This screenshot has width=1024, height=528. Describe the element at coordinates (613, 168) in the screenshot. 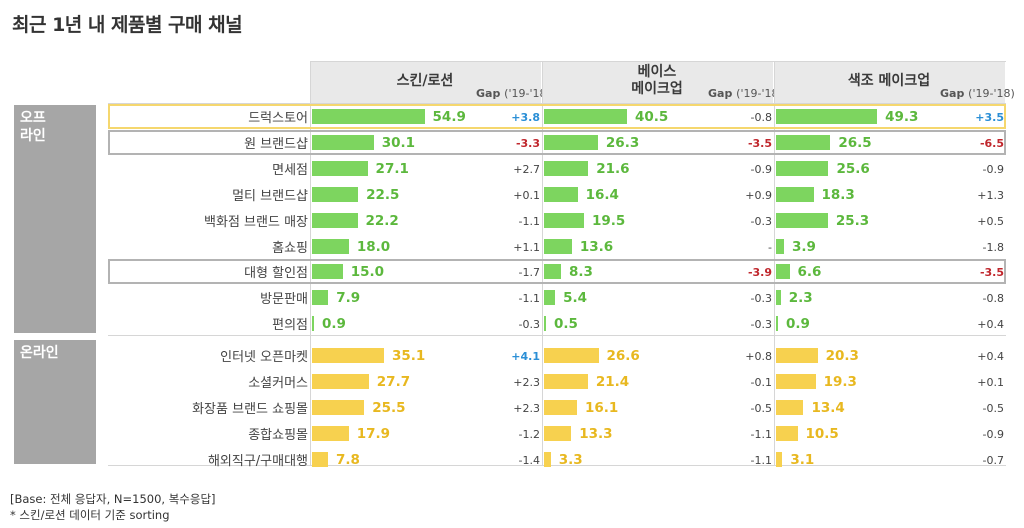

I see `value-label: 21.6` at that location.